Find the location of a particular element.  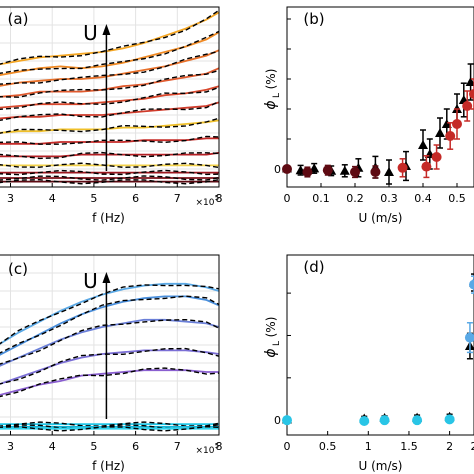

y-axis-subscript: L is located at coordinates (277, 343).